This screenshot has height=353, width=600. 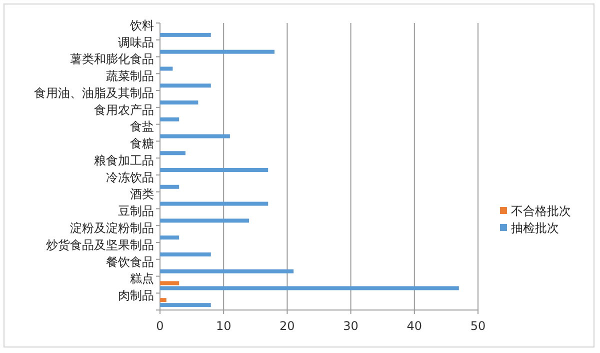 I want to click on x-tick-label: 0, so click(x=160, y=326).